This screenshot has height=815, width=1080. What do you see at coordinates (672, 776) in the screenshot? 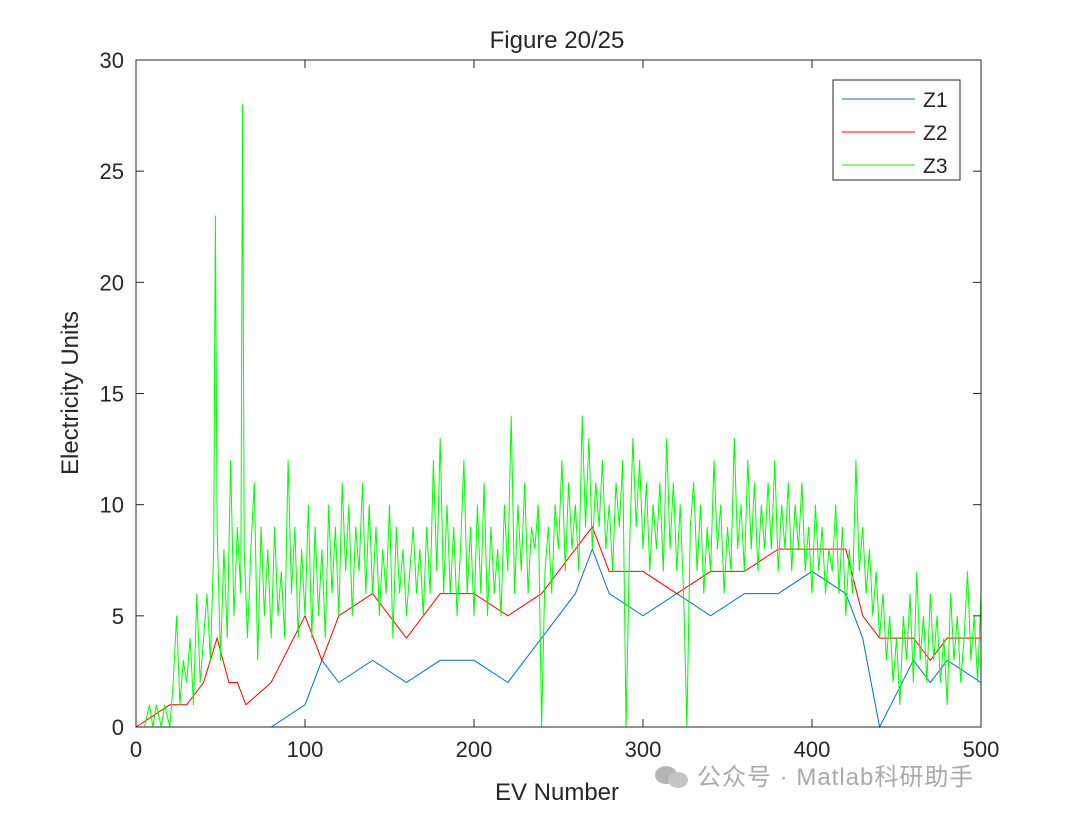
I see `chat-bubbles-icon` at bounding box center [672, 776].